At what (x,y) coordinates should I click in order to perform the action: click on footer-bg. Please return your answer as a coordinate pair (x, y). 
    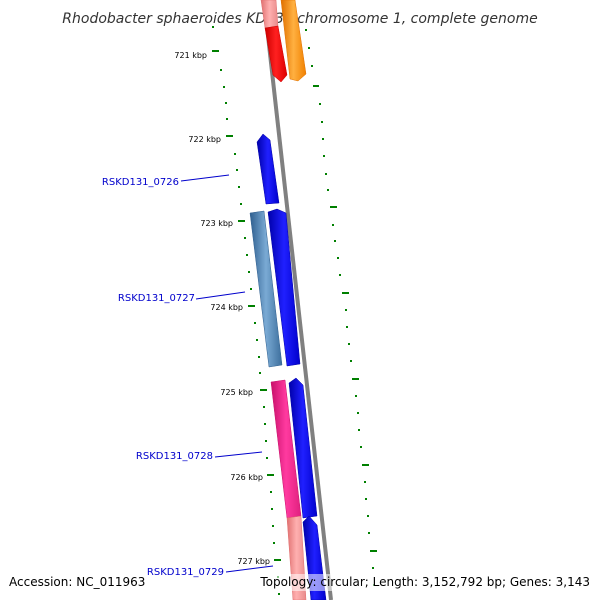
    Looking at the image, I should click on (430, 582).